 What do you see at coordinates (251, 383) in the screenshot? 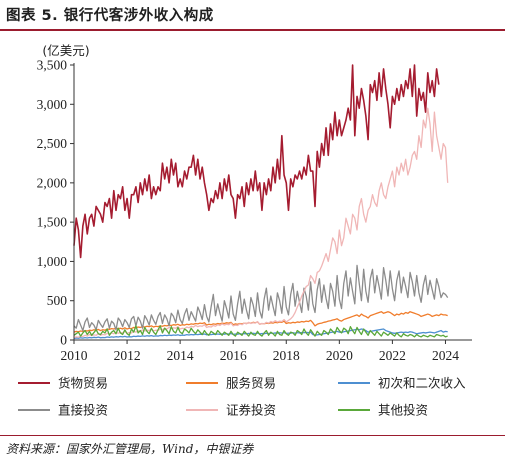
I see `legend-label: 服务贸易` at bounding box center [251, 383].